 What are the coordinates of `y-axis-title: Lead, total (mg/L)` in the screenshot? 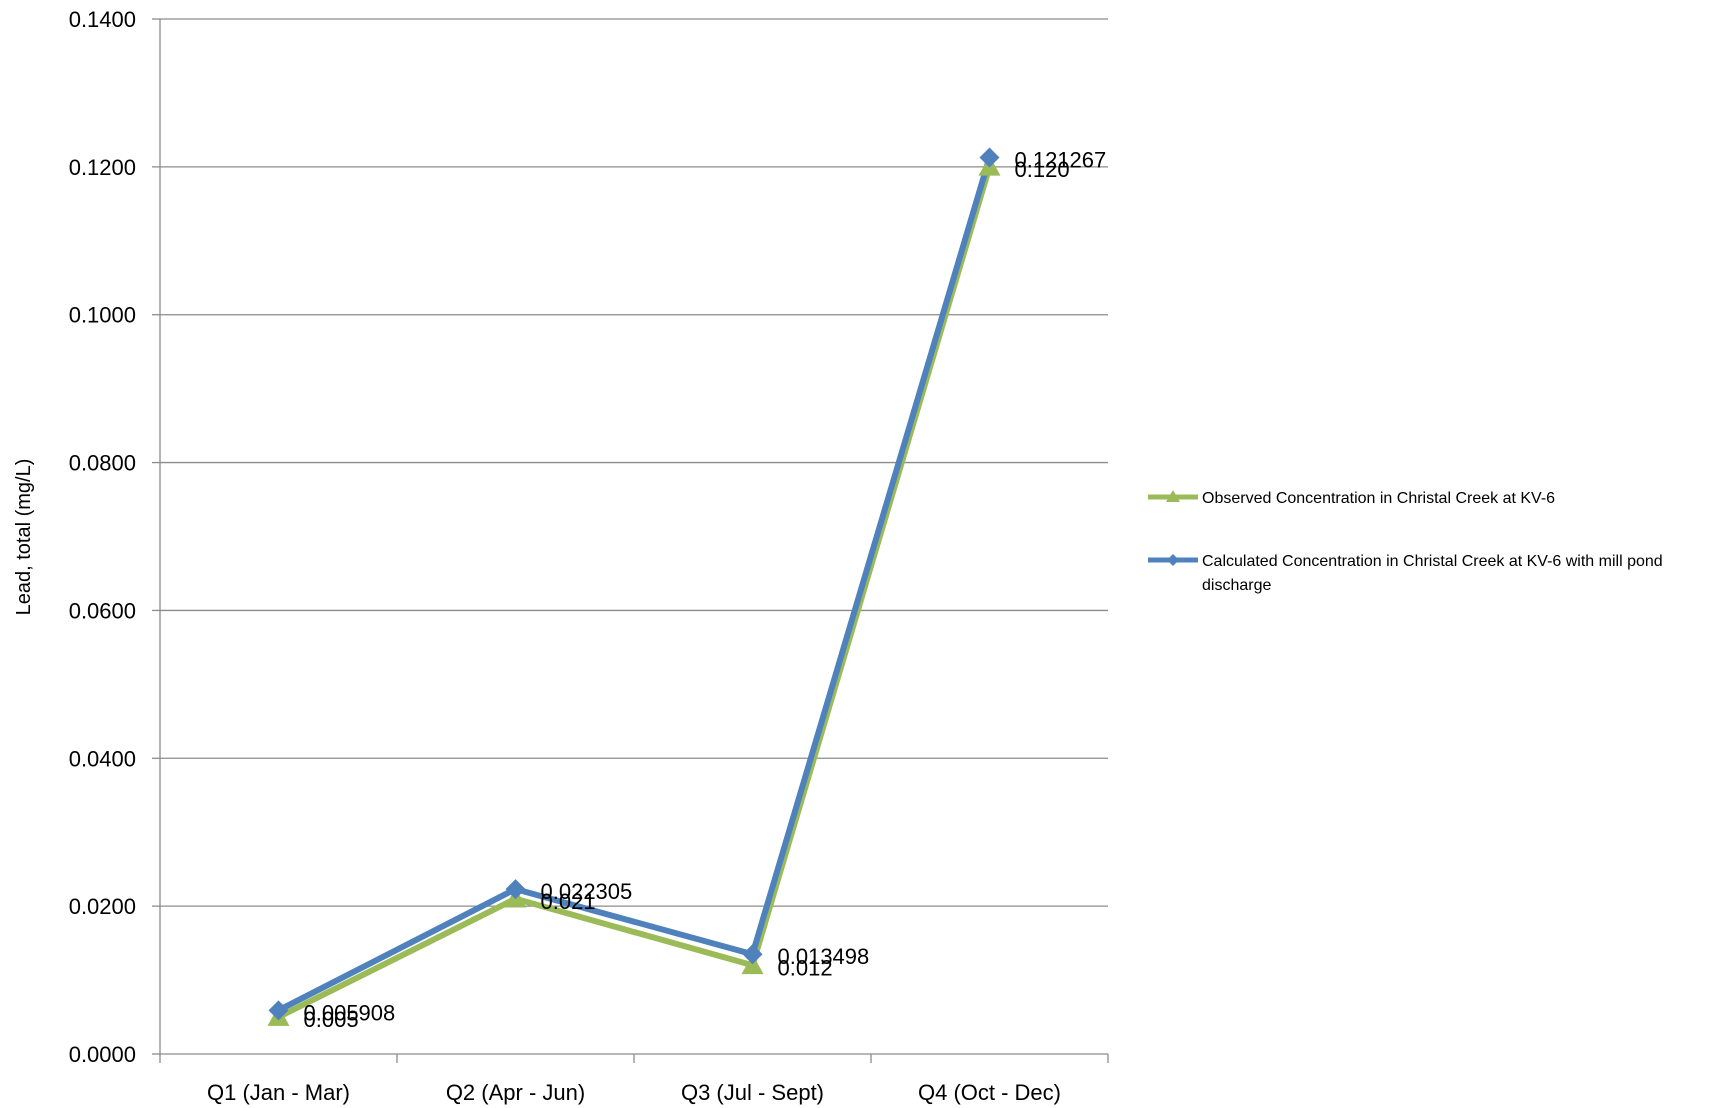 It's located at (24, 537).